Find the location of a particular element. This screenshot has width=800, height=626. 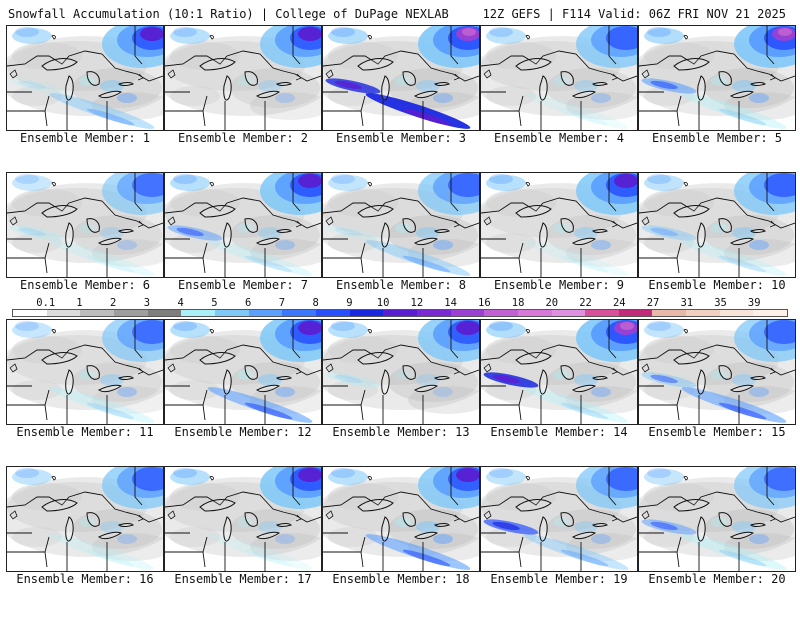

color-scale-labels: 0.1 1 2 3 4 5 6 7 8 9 10 12 14 16 18 20 22 24 27 31 35 39 is located at coordinates (400, 303).